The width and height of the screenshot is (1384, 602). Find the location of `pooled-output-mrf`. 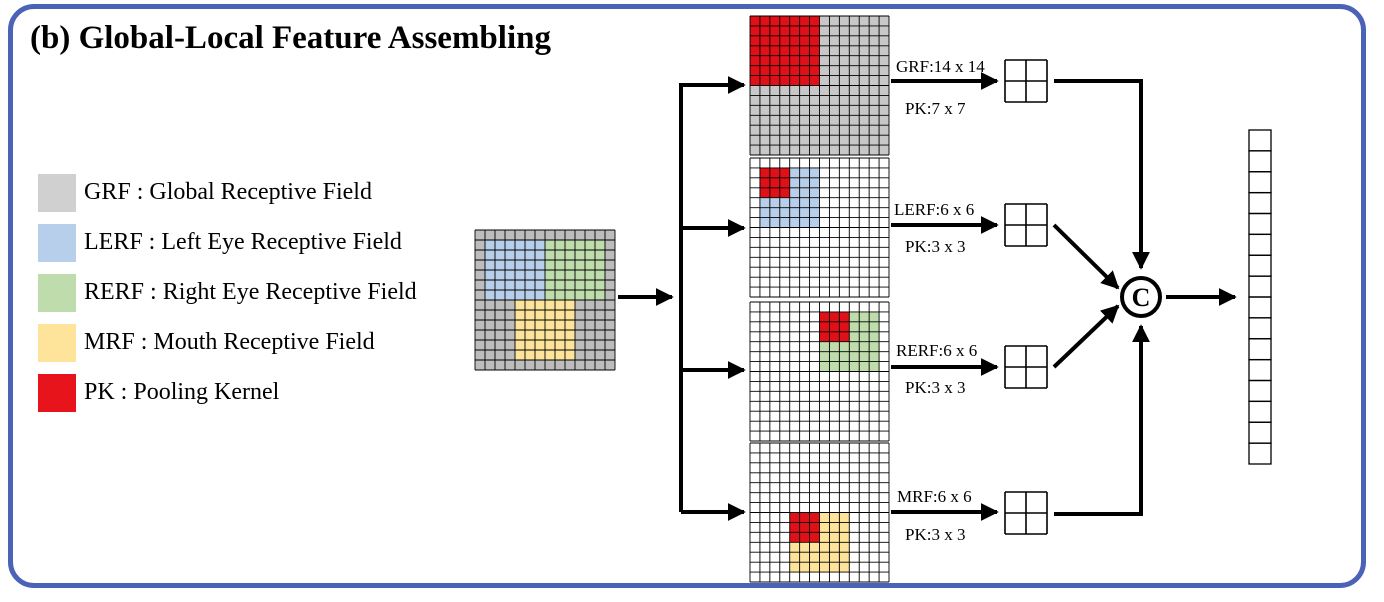

pooled-output-mrf is located at coordinates (1026, 513).